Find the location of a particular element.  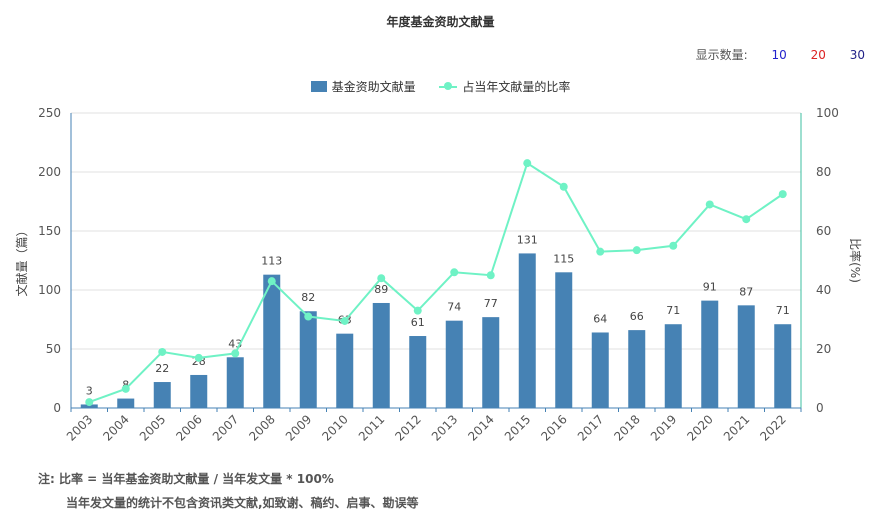

count-option-10: 10 is located at coordinates (779, 55).